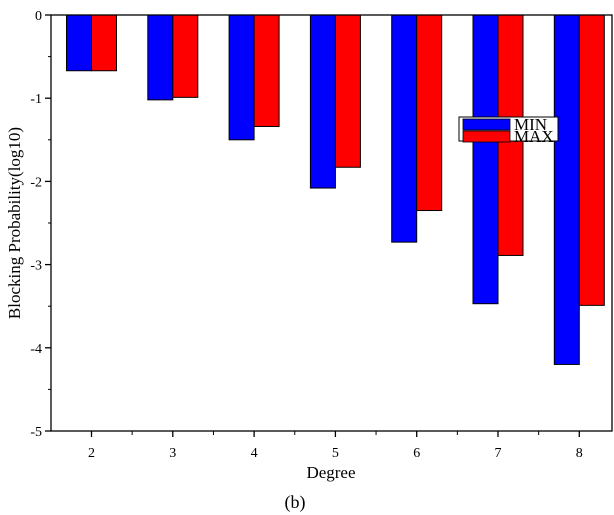 This screenshot has width=614, height=515. What do you see at coordinates (416, 453) in the screenshot?
I see `x-tick-label: 6` at bounding box center [416, 453].